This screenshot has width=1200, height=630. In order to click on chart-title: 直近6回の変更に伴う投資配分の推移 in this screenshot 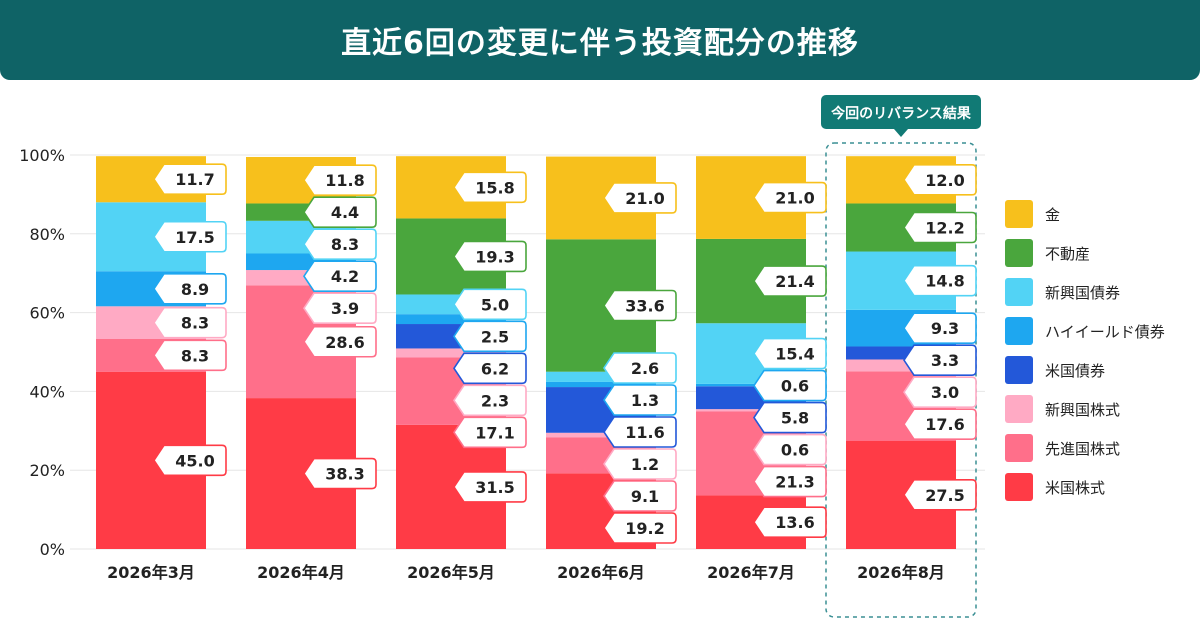, I will do `click(600, 43)`.